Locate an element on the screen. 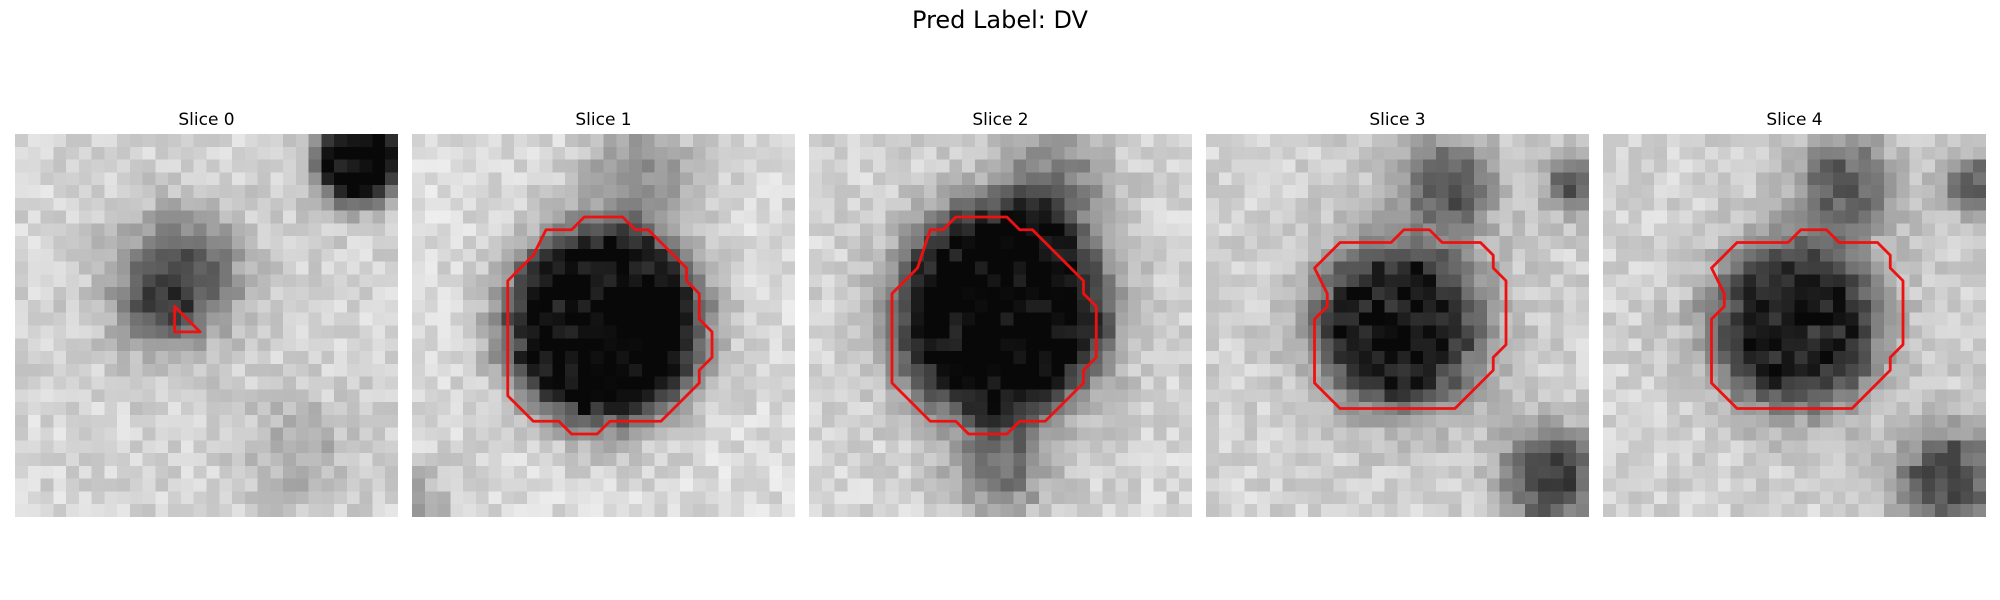 This screenshot has width=2000, height=600. slice-title: Slice 3 is located at coordinates (1397, 120).